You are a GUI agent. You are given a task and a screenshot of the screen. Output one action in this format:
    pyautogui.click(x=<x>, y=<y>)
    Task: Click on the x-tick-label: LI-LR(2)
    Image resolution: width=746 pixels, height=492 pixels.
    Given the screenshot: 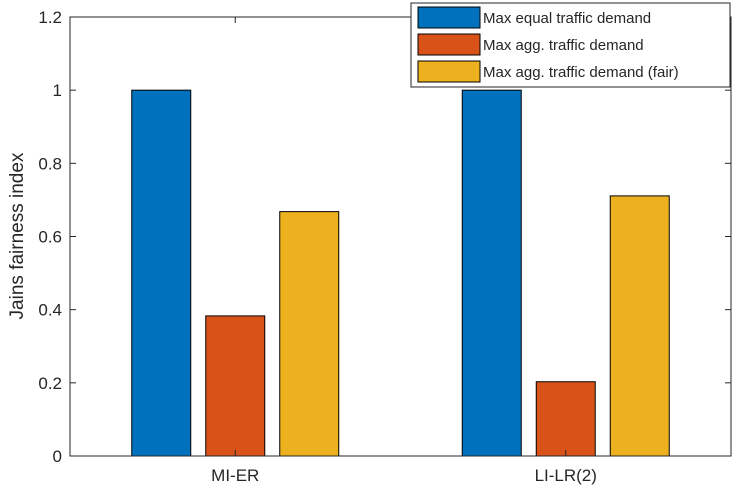 What is the action you would take?
    pyautogui.click(x=566, y=475)
    